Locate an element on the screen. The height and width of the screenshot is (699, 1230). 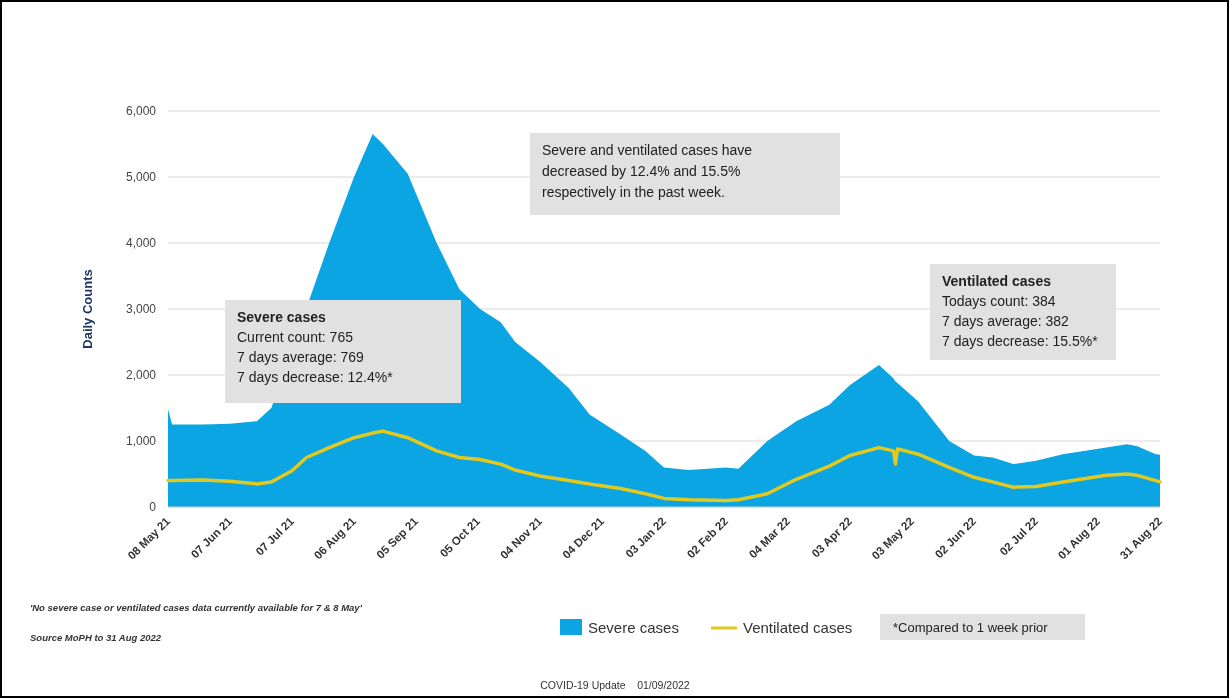
y-tick-label: 3,000 is located at coordinates (141, 309).